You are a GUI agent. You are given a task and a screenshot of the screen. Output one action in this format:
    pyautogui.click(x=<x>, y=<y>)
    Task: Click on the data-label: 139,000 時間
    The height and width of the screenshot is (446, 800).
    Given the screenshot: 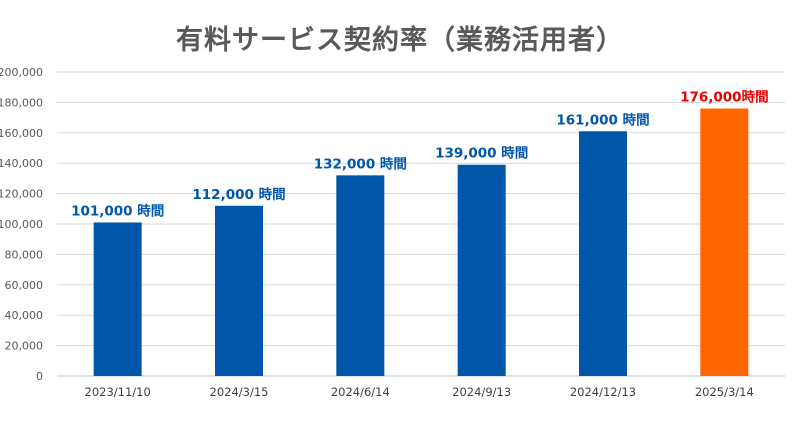 What is the action you would take?
    pyautogui.click(x=481, y=153)
    